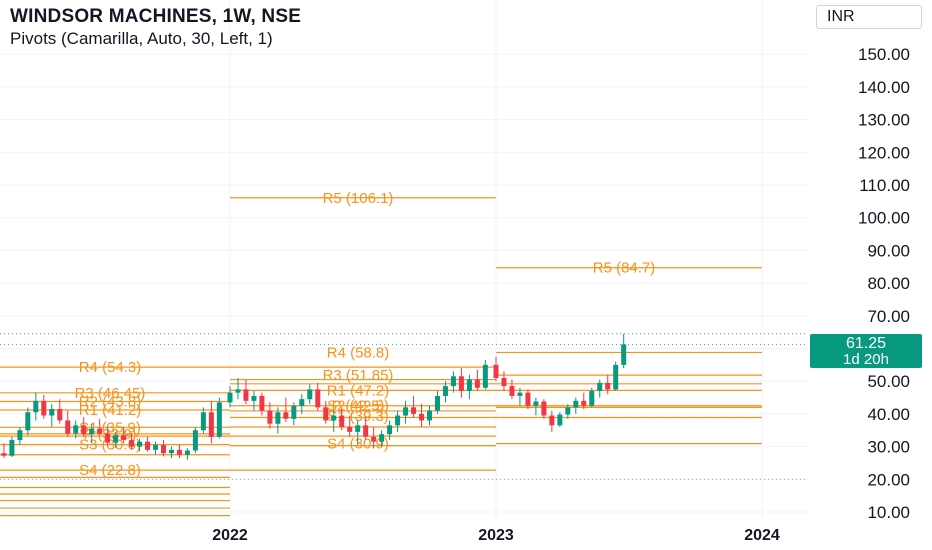 The width and height of the screenshot is (932, 550). I want to click on pivot-label: S2 (42.5), so click(358, 406).